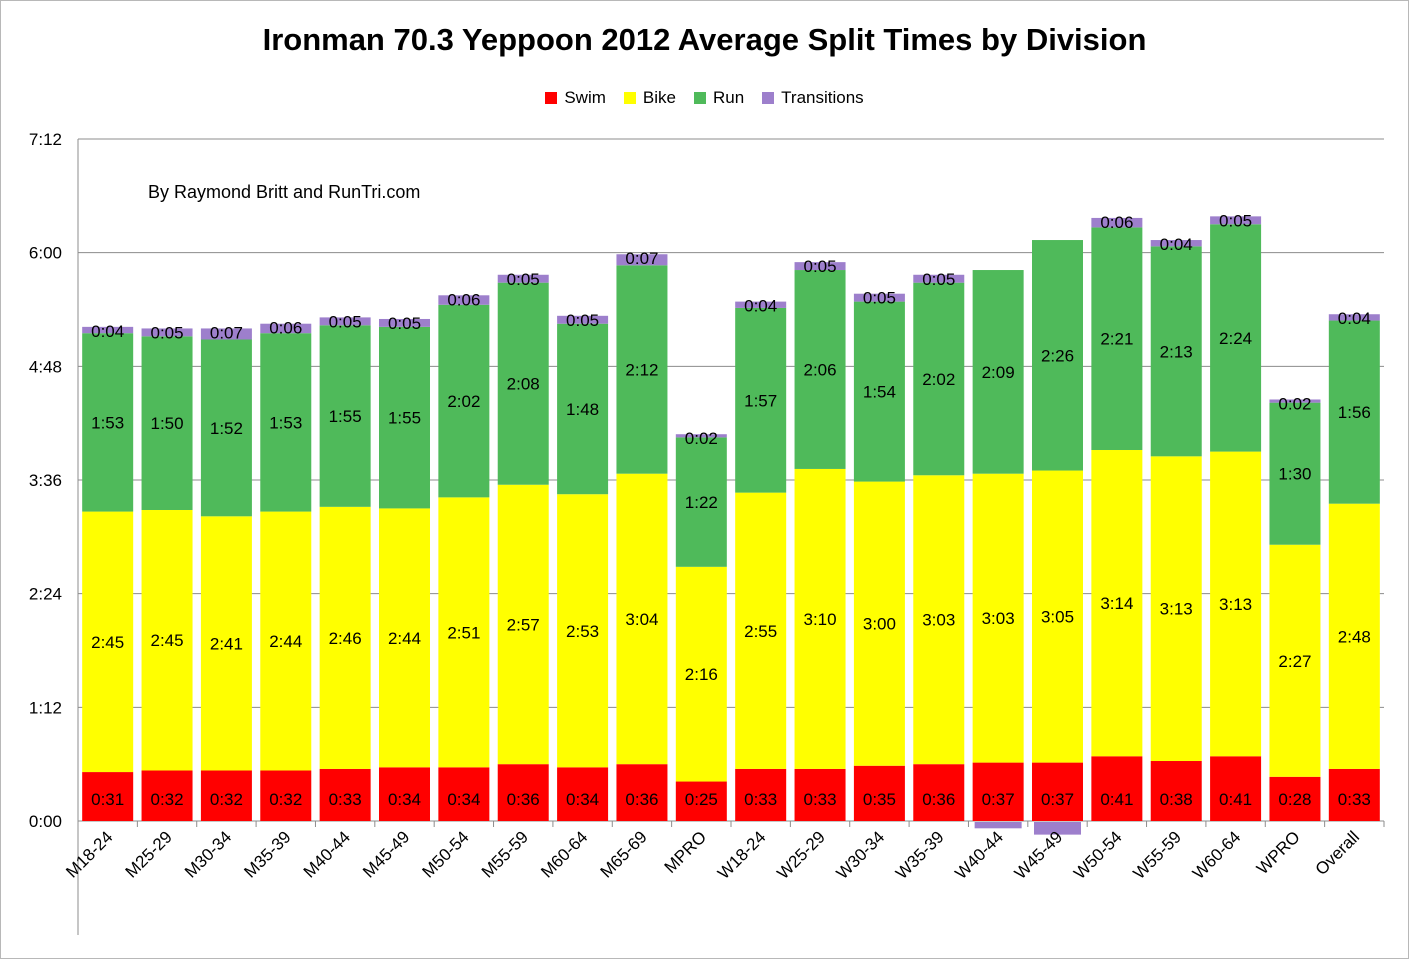 This screenshot has height=959, width=1409. What do you see at coordinates (226, 643) in the screenshot?
I see `data-label: 2:41` at bounding box center [226, 643].